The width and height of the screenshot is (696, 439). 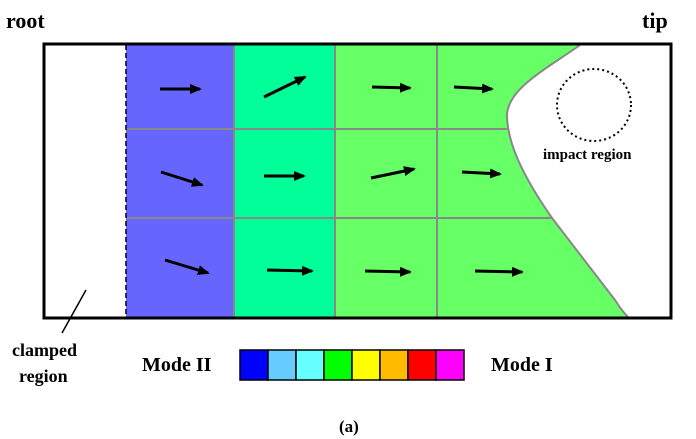 I want to click on impact-region-label: impact region, so click(x=587, y=155).